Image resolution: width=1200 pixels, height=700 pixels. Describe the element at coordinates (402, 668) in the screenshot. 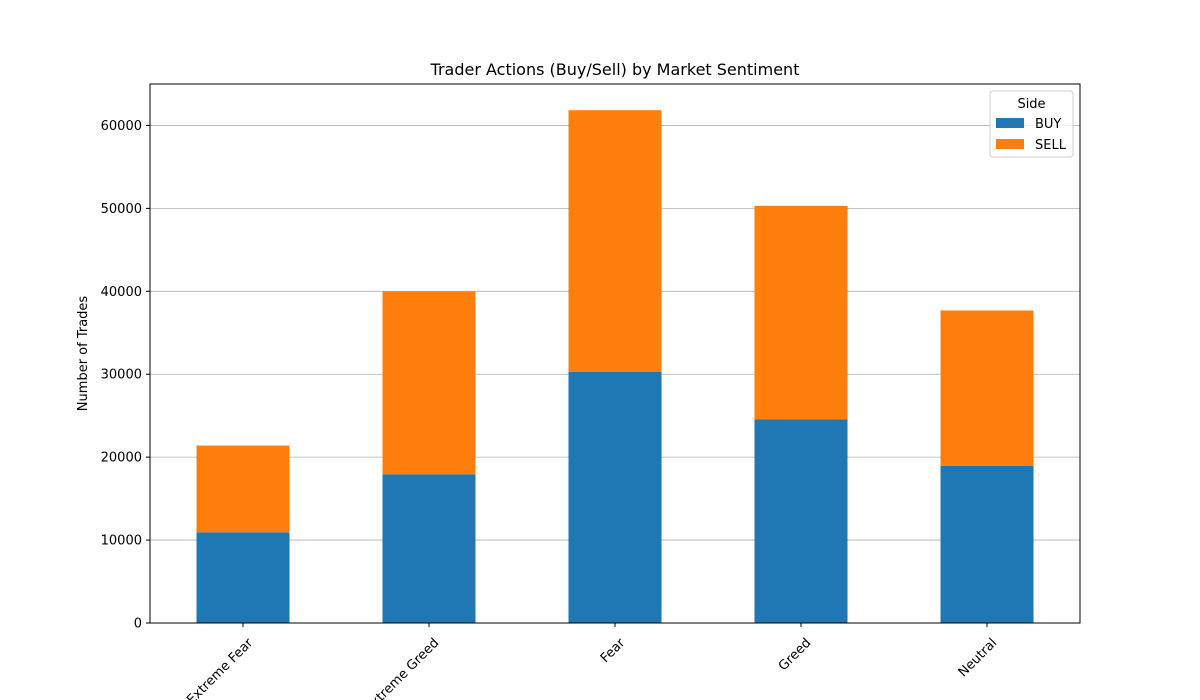

I see `x-tick-label: Extreme Greed` at that location.